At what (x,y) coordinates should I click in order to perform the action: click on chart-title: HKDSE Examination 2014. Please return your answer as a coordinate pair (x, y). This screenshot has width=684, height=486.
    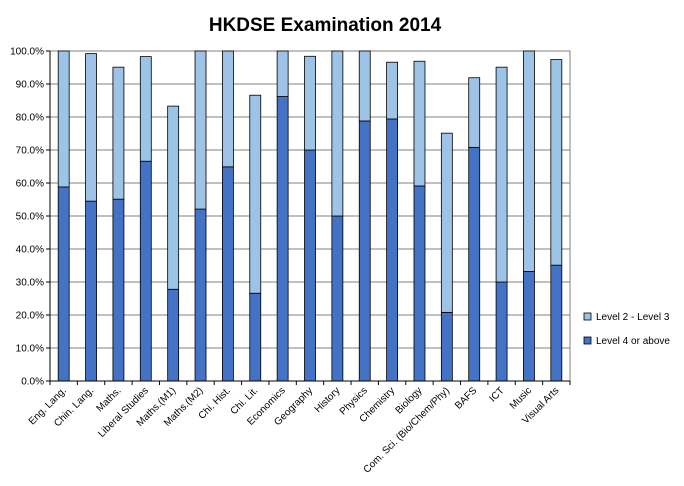
    Looking at the image, I should click on (325, 25).